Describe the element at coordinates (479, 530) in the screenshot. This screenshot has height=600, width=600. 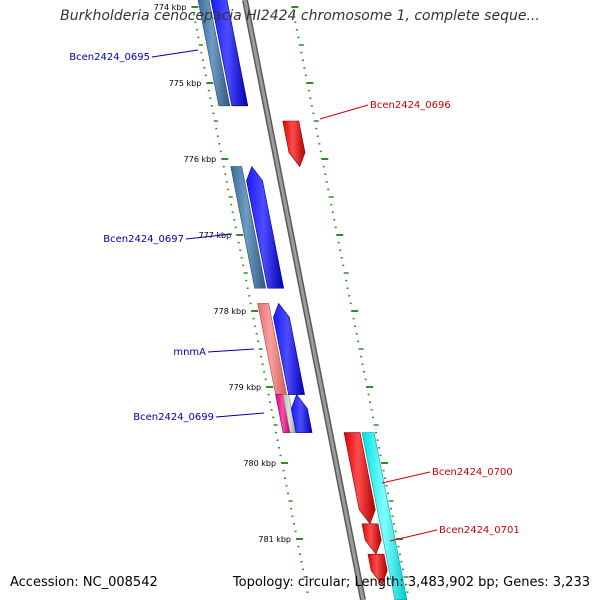
I see `gene-label: Bcen2424_0701` at that location.